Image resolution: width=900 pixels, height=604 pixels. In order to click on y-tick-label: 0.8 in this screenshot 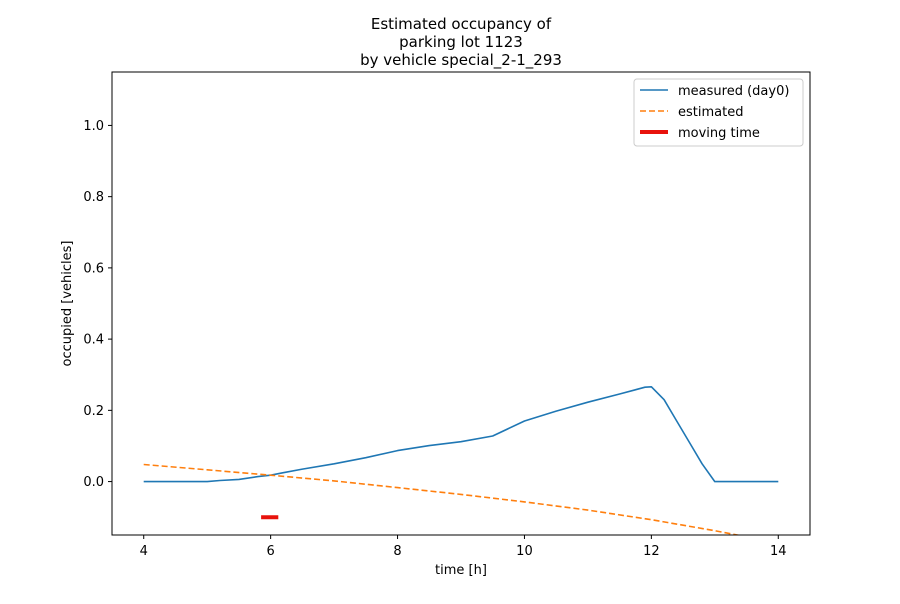, I will do `click(93, 197)`.